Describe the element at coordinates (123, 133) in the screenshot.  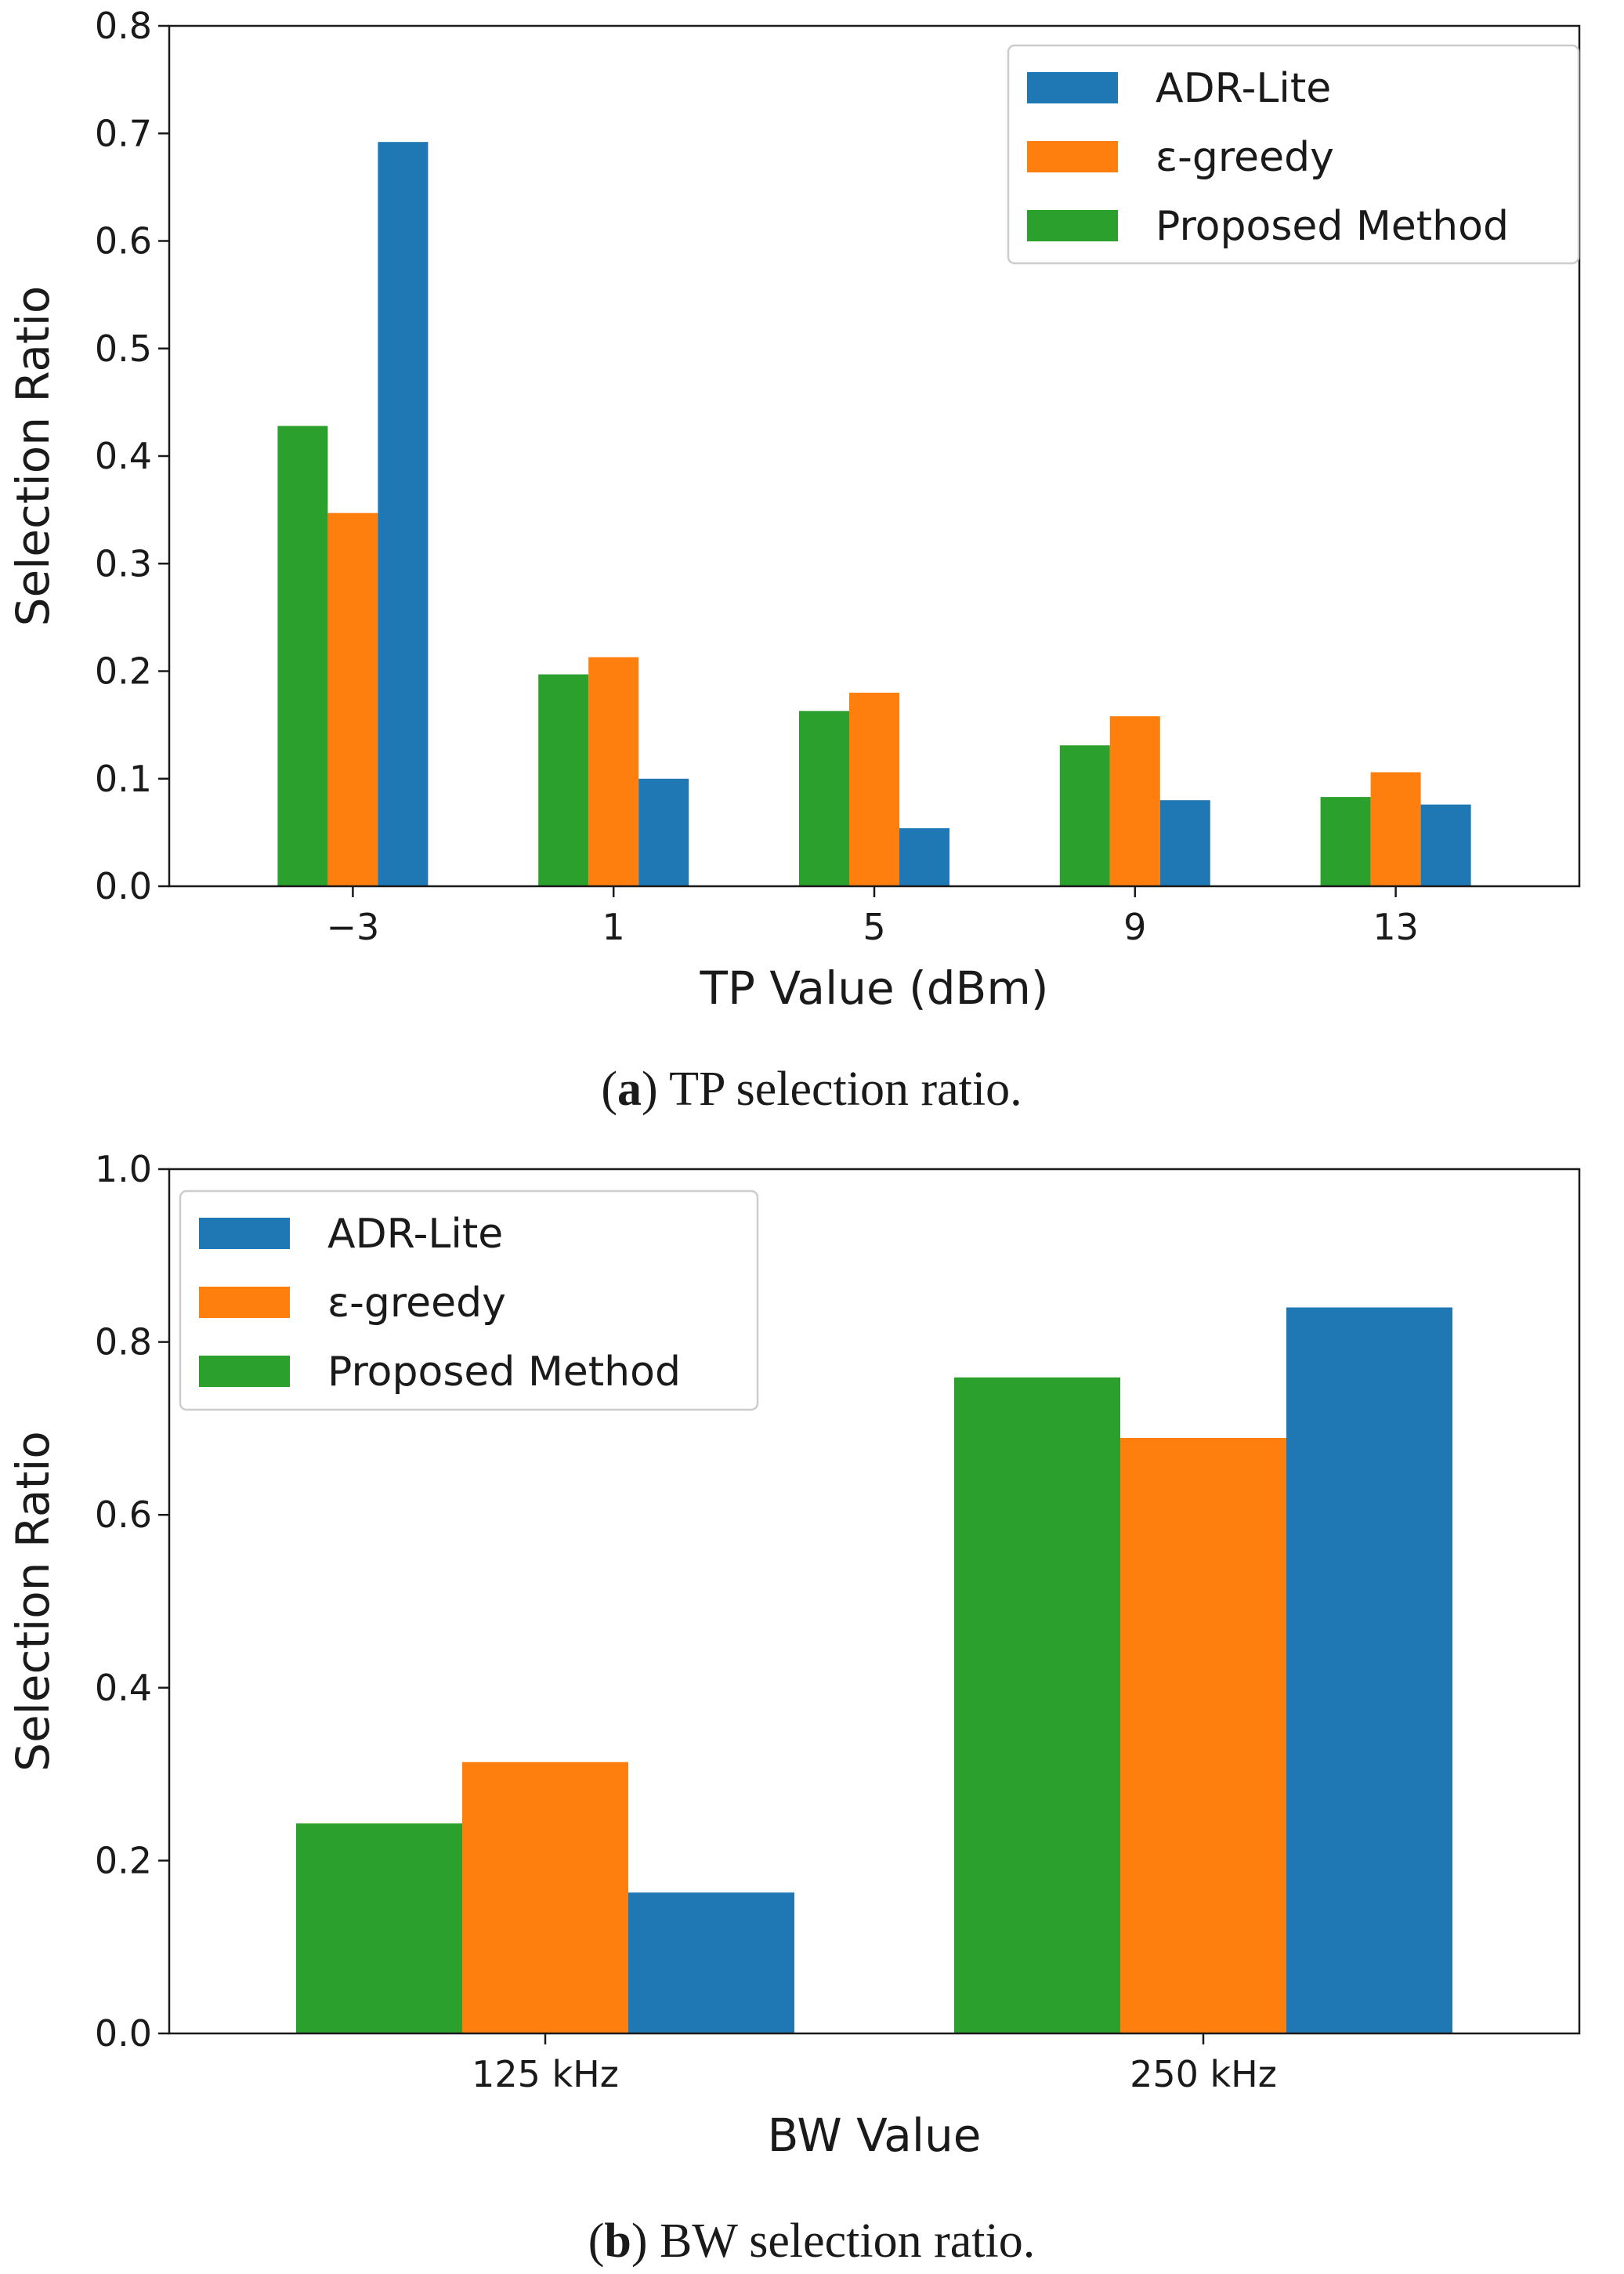
I see `y-tick-label: 0.7` at that location.